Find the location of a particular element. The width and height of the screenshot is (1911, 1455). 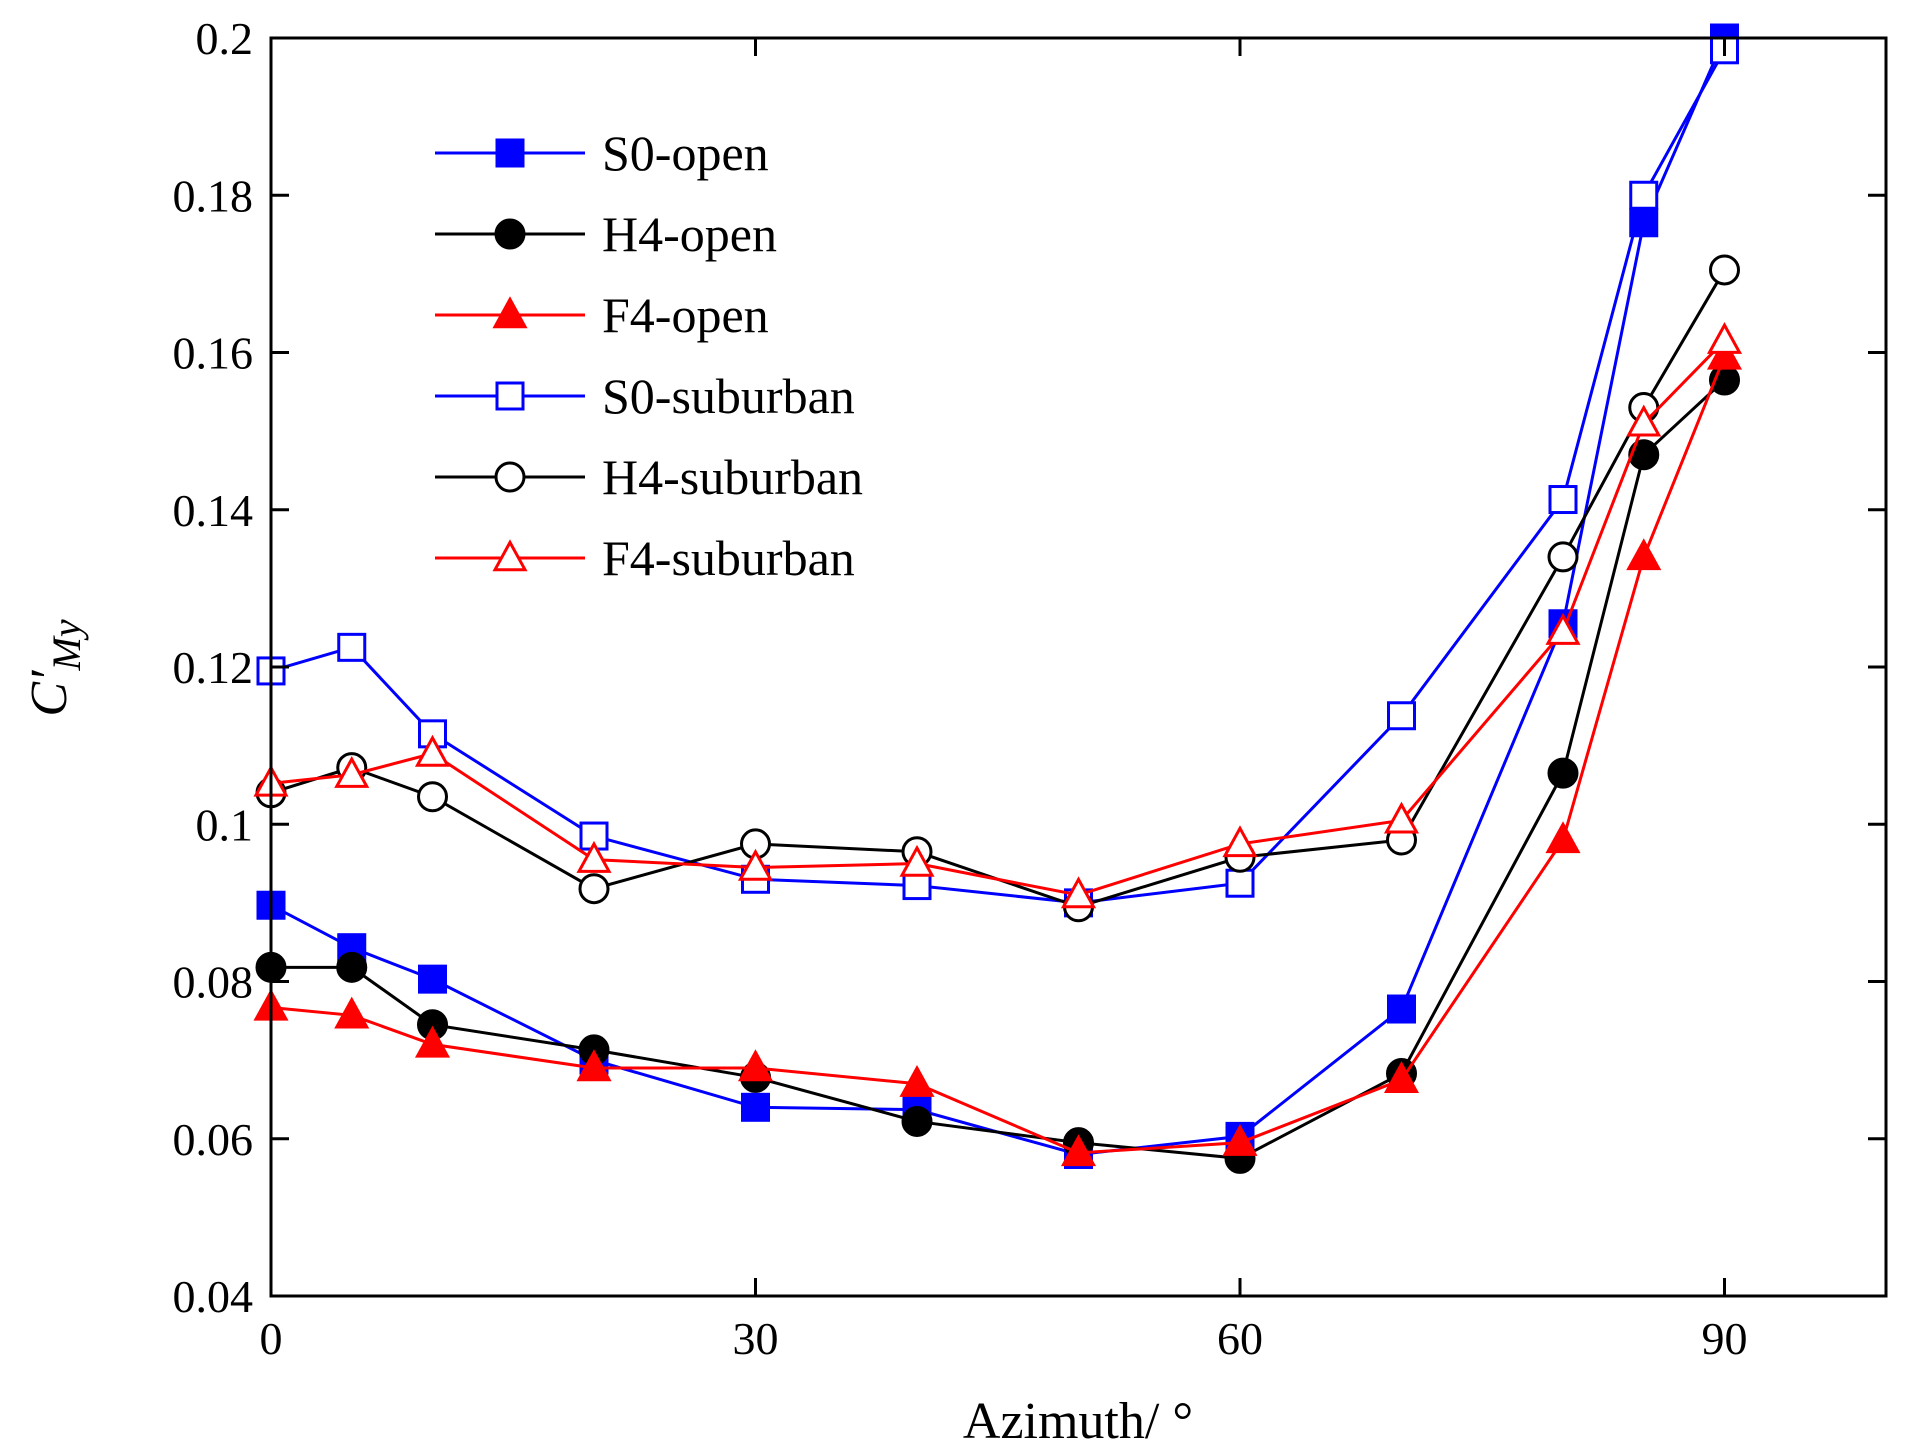

y-axis-title-base: C′ is located at coordinates (49, 693).